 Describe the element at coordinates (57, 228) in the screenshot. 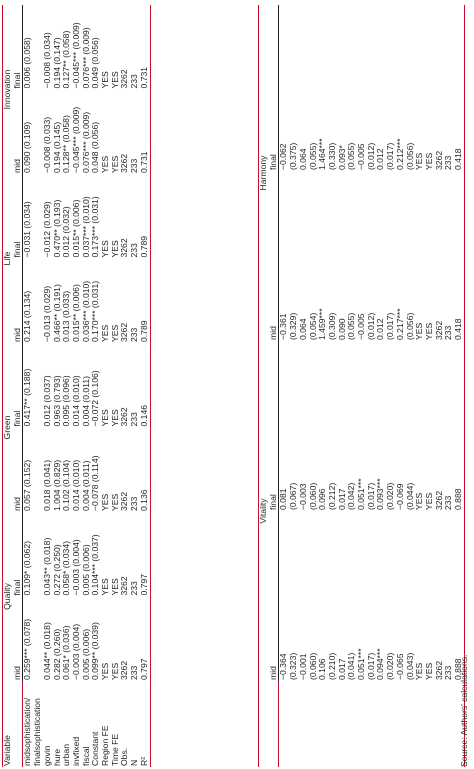

I see `table-cell: 0.470** (0.193)` at that location.